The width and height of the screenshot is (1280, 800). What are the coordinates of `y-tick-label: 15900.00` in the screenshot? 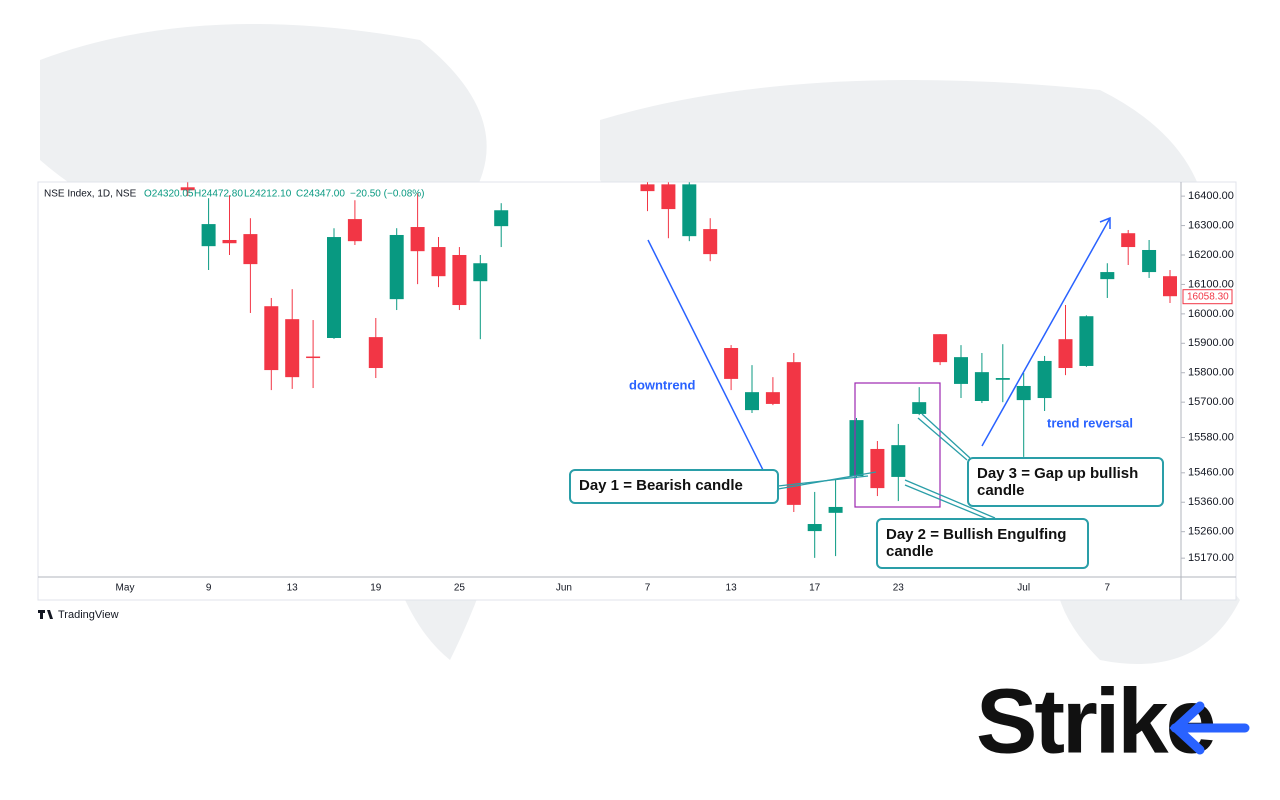 It's located at (1211, 343).